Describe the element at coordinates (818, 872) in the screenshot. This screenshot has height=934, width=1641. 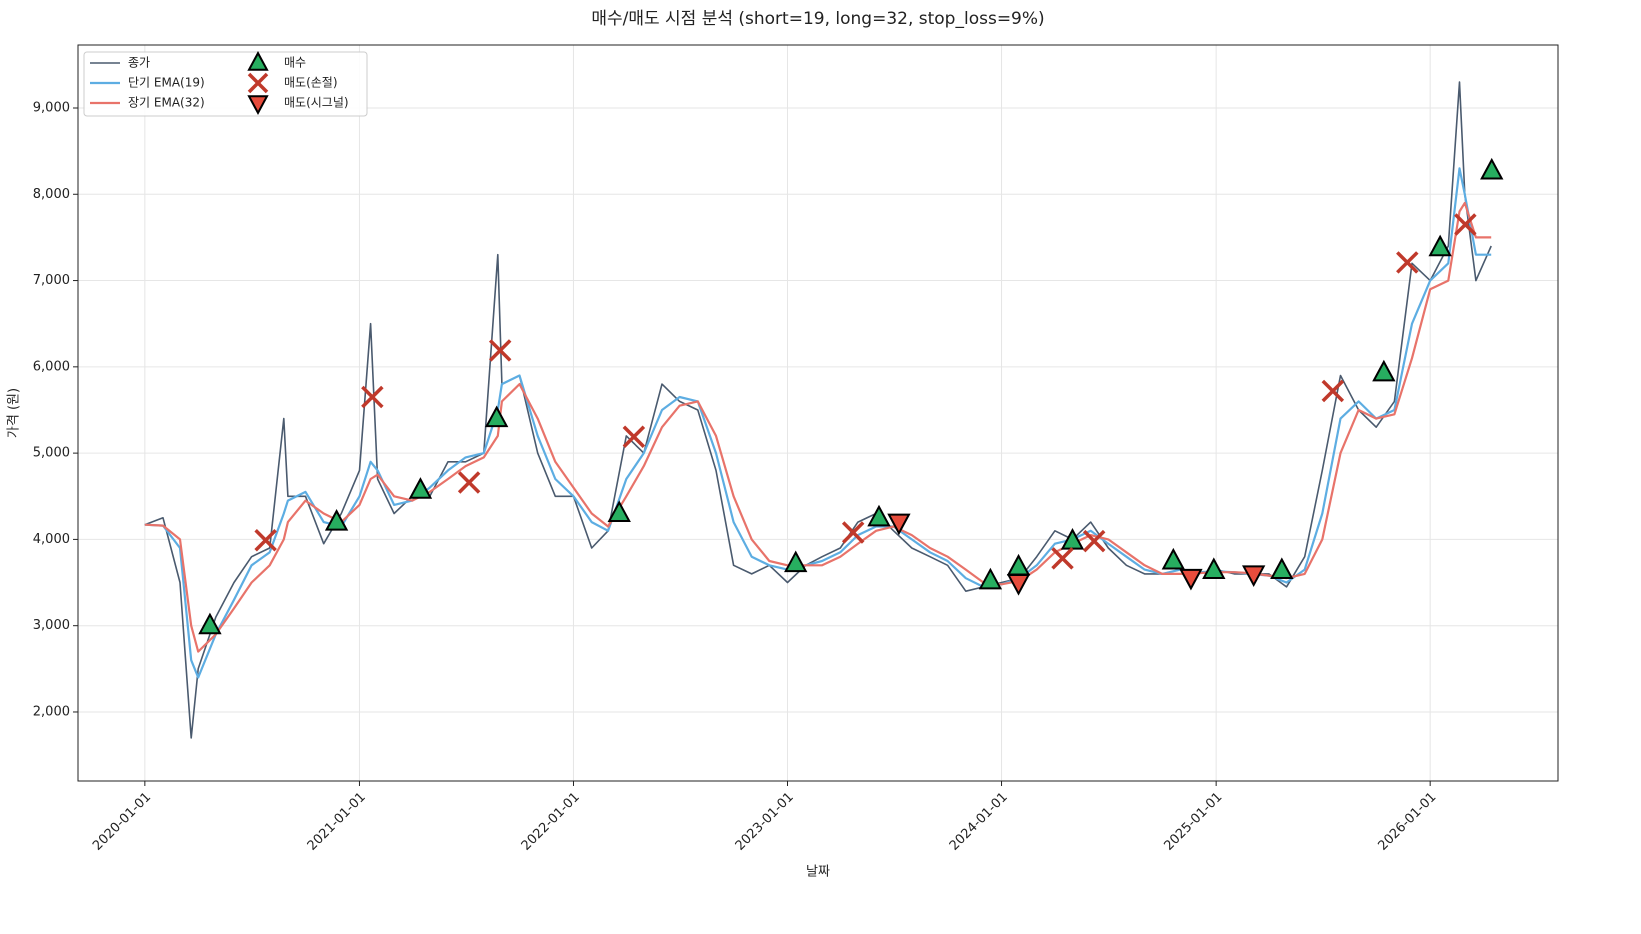
I see `x-axis-label: 날짜` at that location.